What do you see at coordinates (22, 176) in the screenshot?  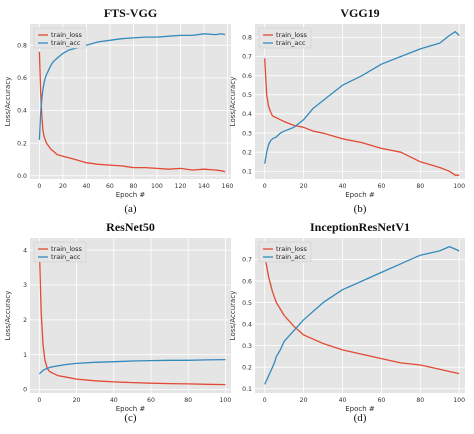 I see `y-tick-label: 0.0` at bounding box center [22, 176].